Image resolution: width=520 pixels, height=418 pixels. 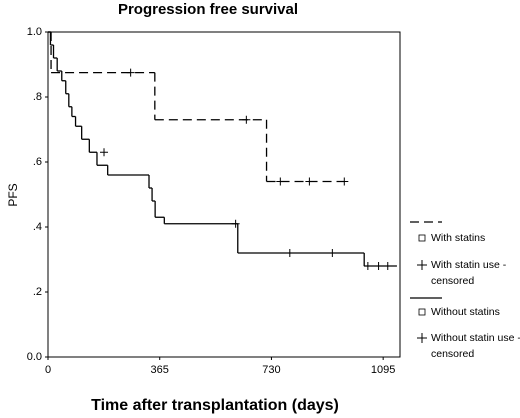 What do you see at coordinates (458, 238) in the screenshot?
I see `legend-label: With statins` at bounding box center [458, 238].